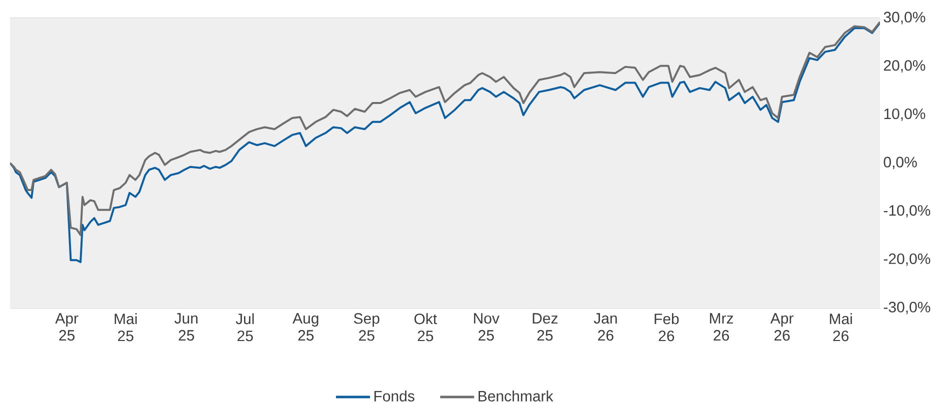 Image resolution: width=947 pixels, height=403 pixels. I want to click on x-tick-label: Okt 25, so click(425, 327).